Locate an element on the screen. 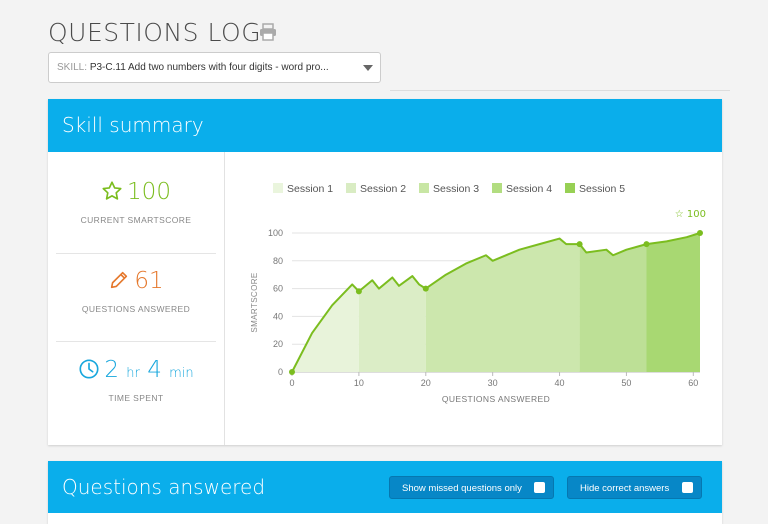 Image resolution: width=768 pixels, height=524 pixels. time-minutes-unit: min is located at coordinates (181, 373).